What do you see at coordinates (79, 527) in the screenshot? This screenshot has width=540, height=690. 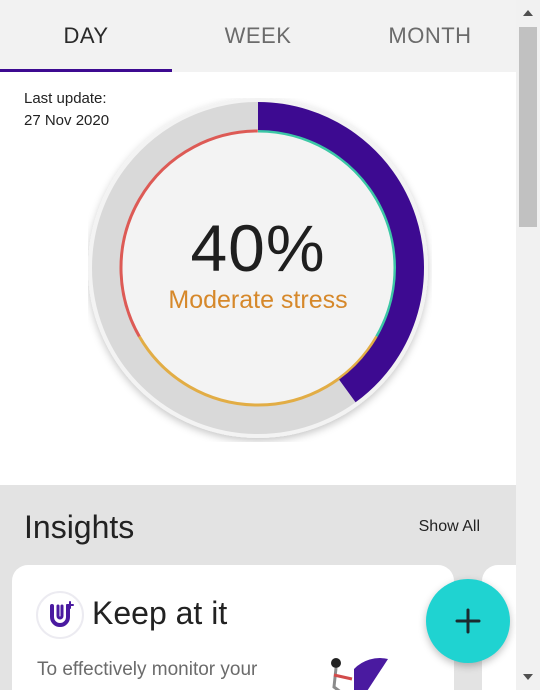 I see `insights-title: Insights` at bounding box center [79, 527].